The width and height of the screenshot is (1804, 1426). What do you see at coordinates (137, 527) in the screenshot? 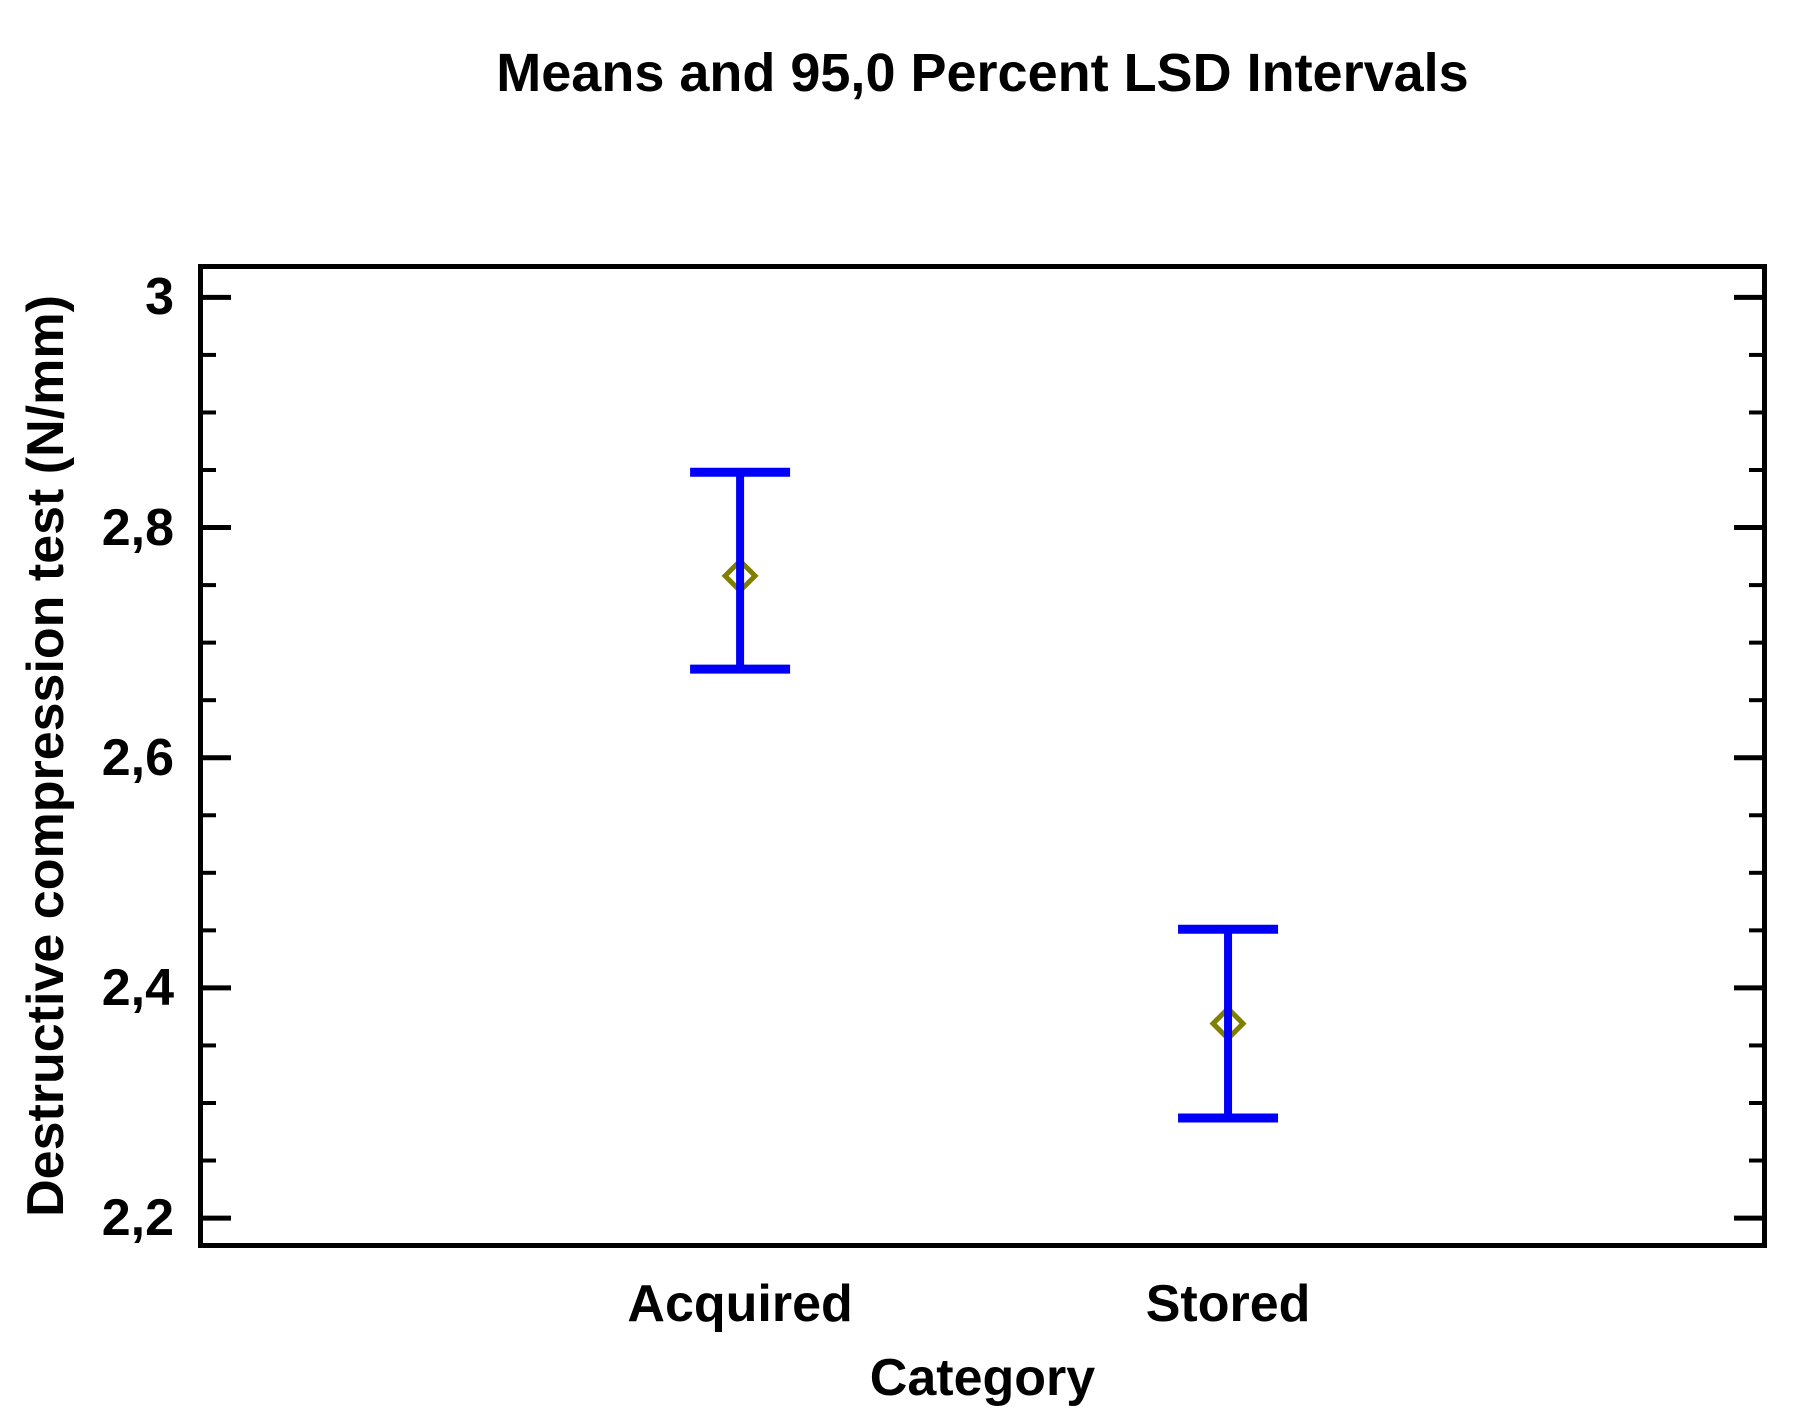
I see `y-tick-label: 2,8` at bounding box center [137, 527].